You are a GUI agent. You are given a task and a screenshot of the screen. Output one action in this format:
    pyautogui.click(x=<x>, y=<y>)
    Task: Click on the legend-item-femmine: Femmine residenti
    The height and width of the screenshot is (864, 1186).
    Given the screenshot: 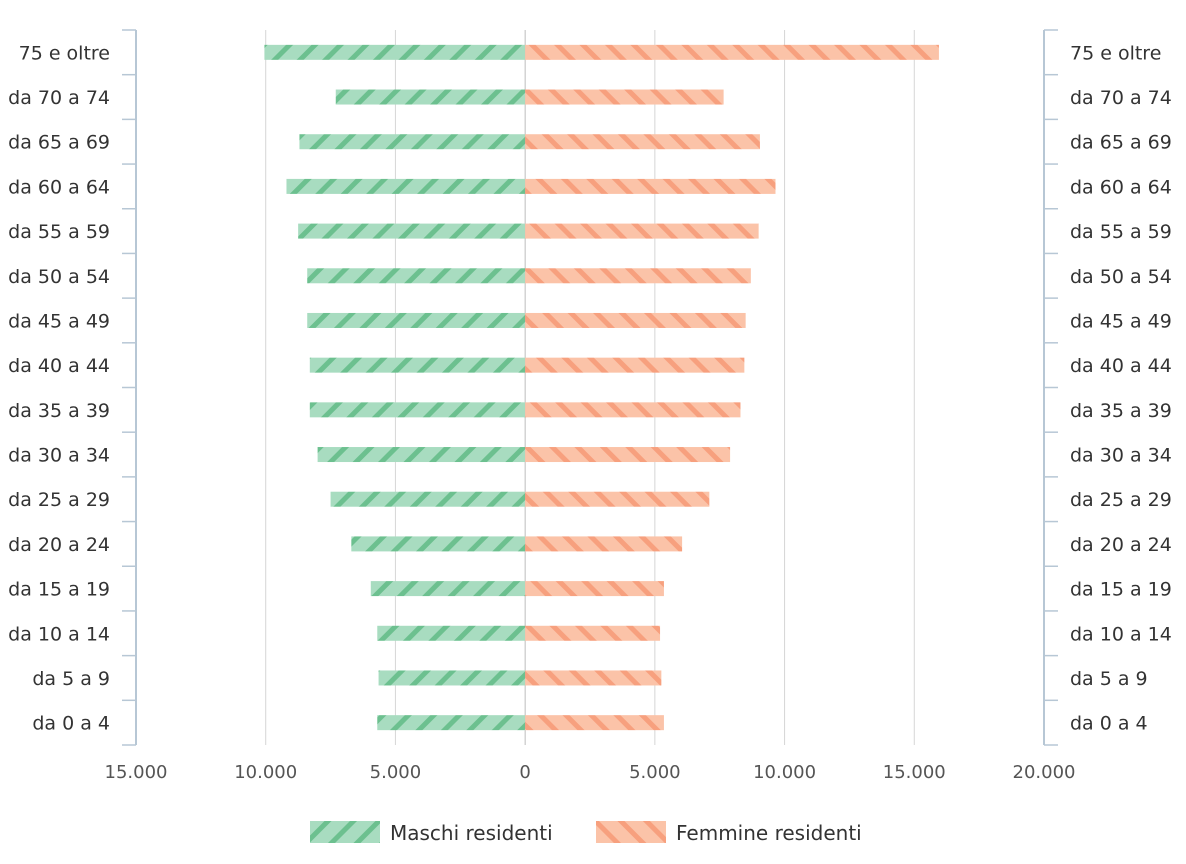 What is the action you would take?
    pyautogui.click(x=729, y=833)
    